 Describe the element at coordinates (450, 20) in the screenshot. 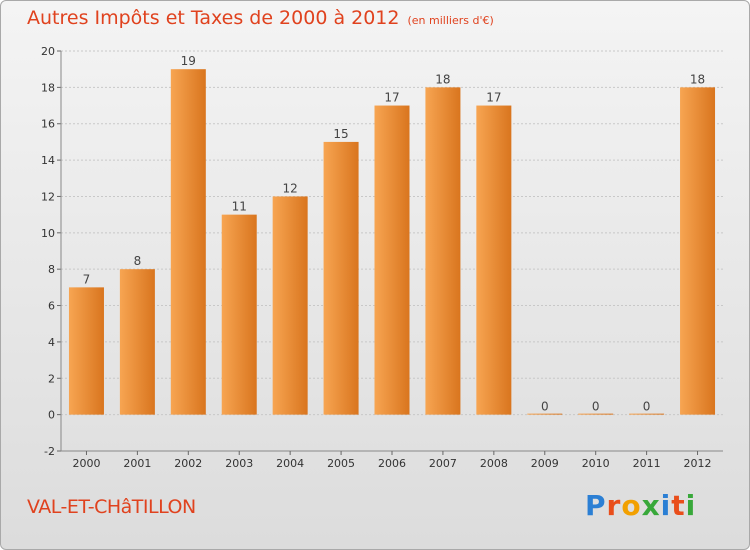

I see `chart-subtitle: (en milliers d'€)` at that location.